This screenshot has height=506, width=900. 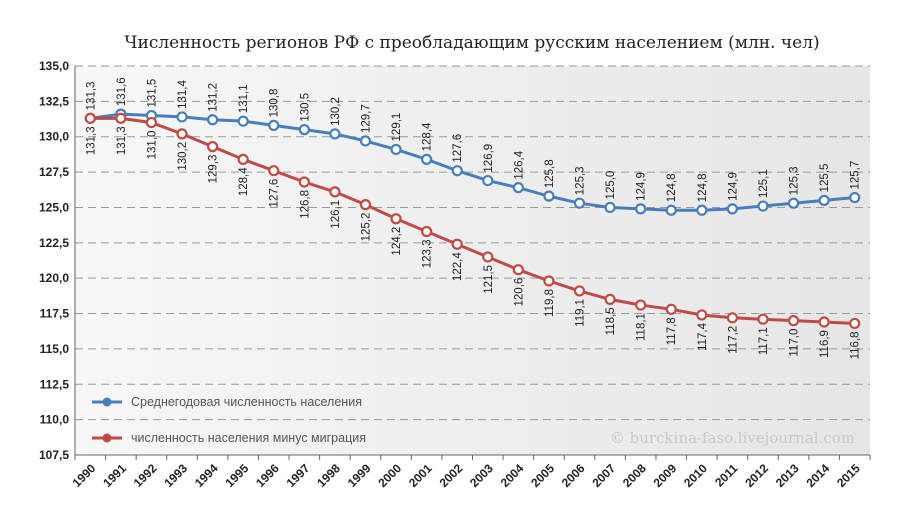 I want to click on data-label: 119,8, so click(x=550, y=303).